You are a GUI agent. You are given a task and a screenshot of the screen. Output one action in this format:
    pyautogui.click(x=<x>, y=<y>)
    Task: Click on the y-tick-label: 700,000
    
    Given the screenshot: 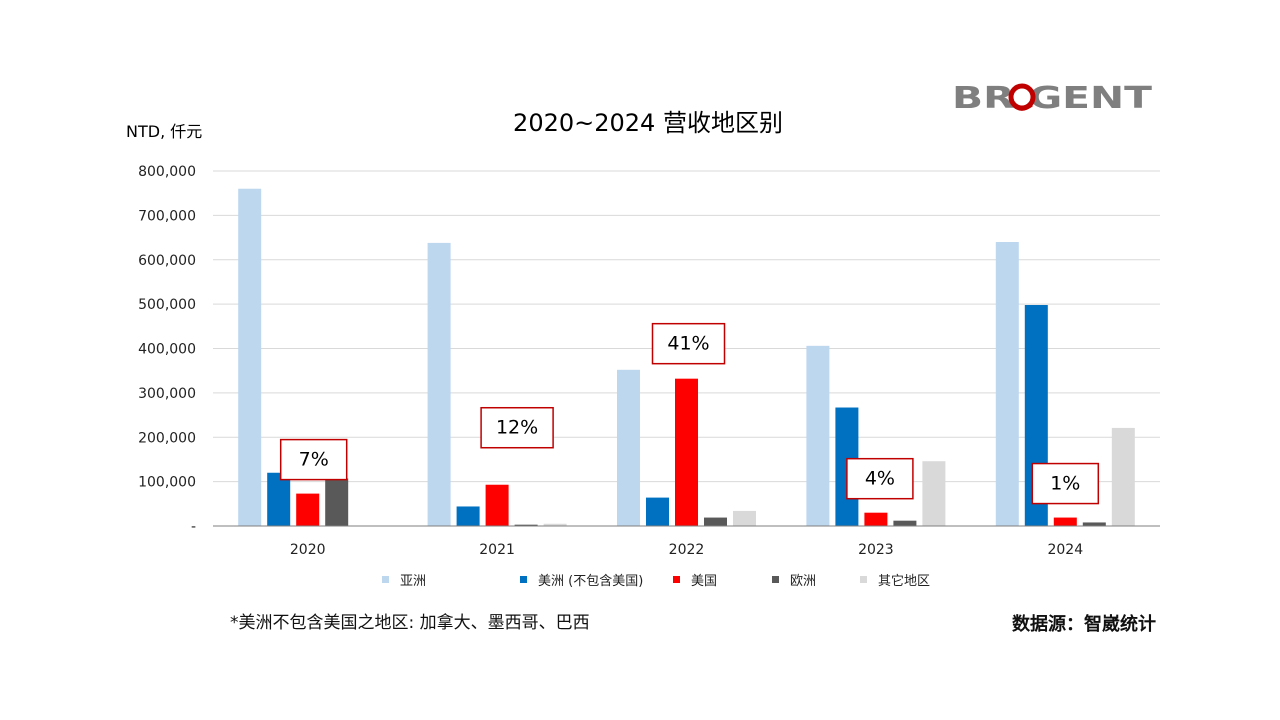 What is the action you would take?
    pyautogui.click(x=167, y=216)
    